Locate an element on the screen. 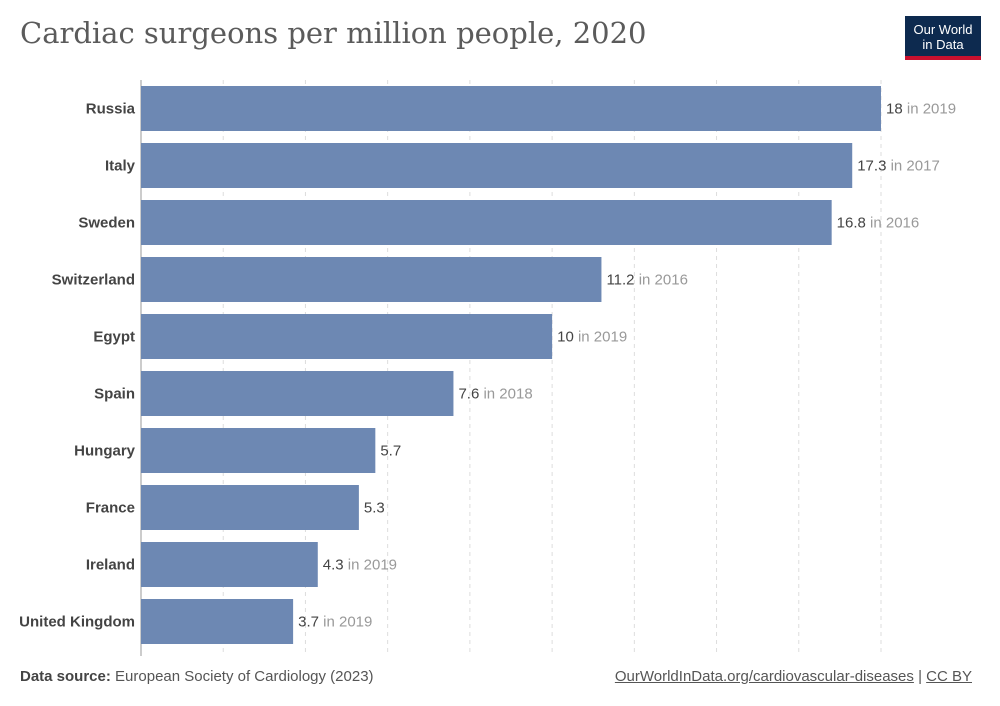 The image size is (1000, 706). category-label: Egypt is located at coordinates (114, 337).